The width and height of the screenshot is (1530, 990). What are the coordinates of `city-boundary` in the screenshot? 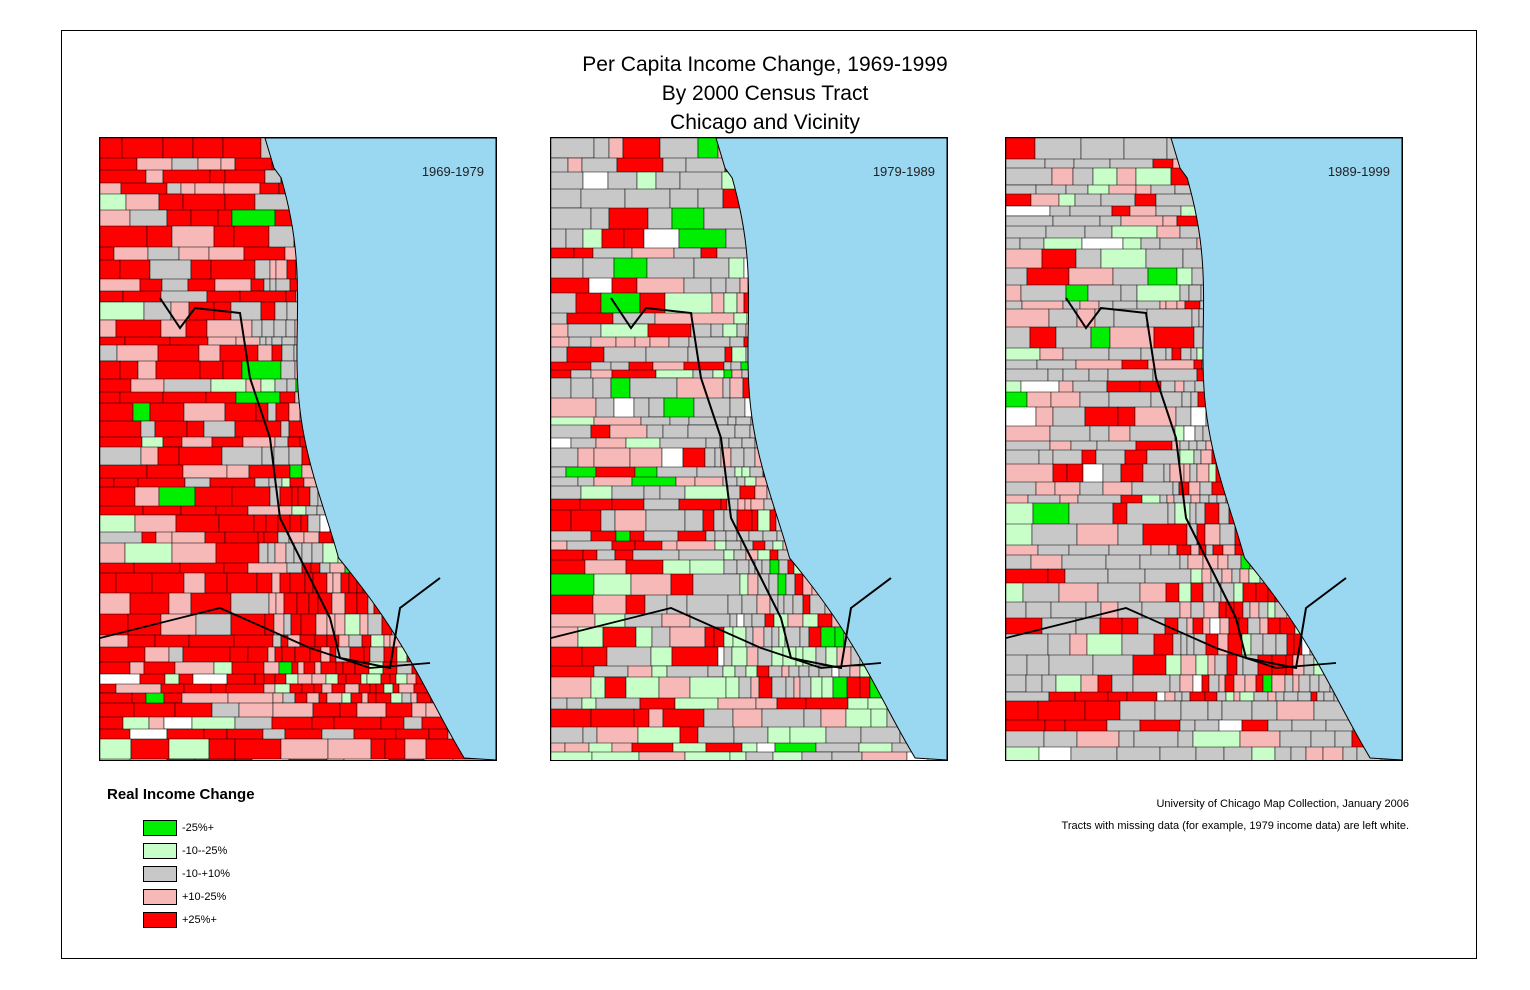 It's located at (1206, 483).